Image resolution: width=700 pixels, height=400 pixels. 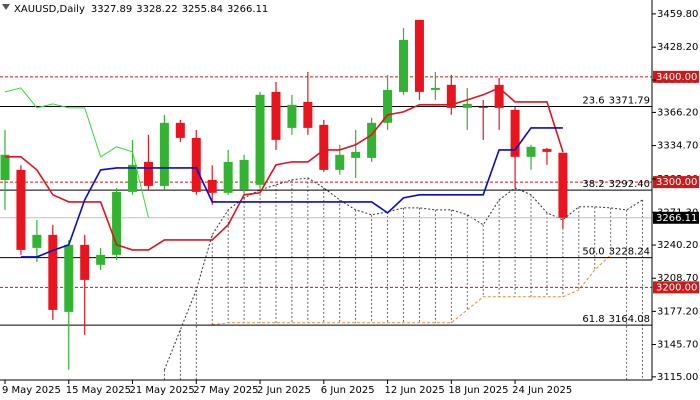 I want to click on fibo-price: 3228.24, so click(x=629, y=252).